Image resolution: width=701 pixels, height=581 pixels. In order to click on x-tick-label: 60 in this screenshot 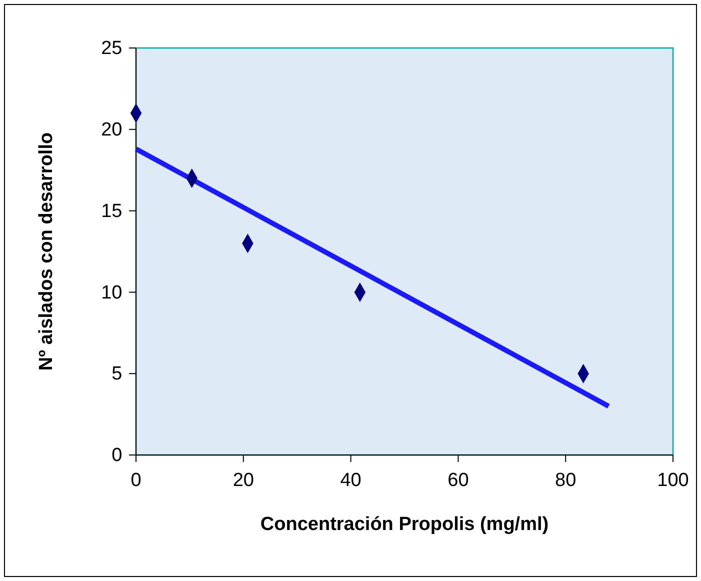, I will do `click(458, 480)`.